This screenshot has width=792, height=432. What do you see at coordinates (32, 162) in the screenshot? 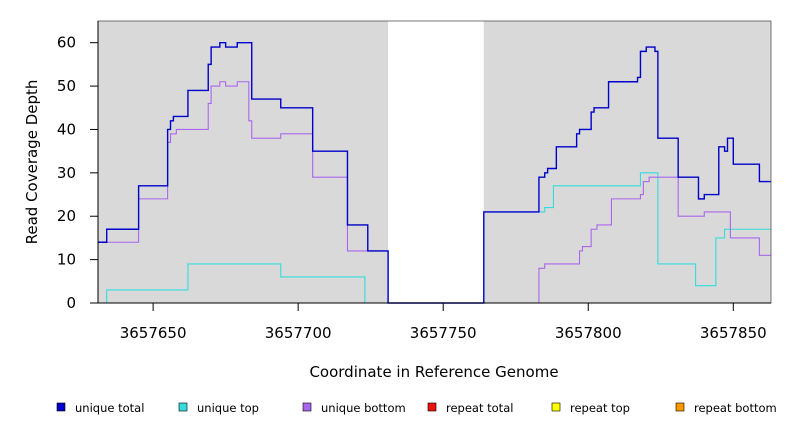
I see `y-axis-title: Read Coverage Depth` at bounding box center [32, 162].